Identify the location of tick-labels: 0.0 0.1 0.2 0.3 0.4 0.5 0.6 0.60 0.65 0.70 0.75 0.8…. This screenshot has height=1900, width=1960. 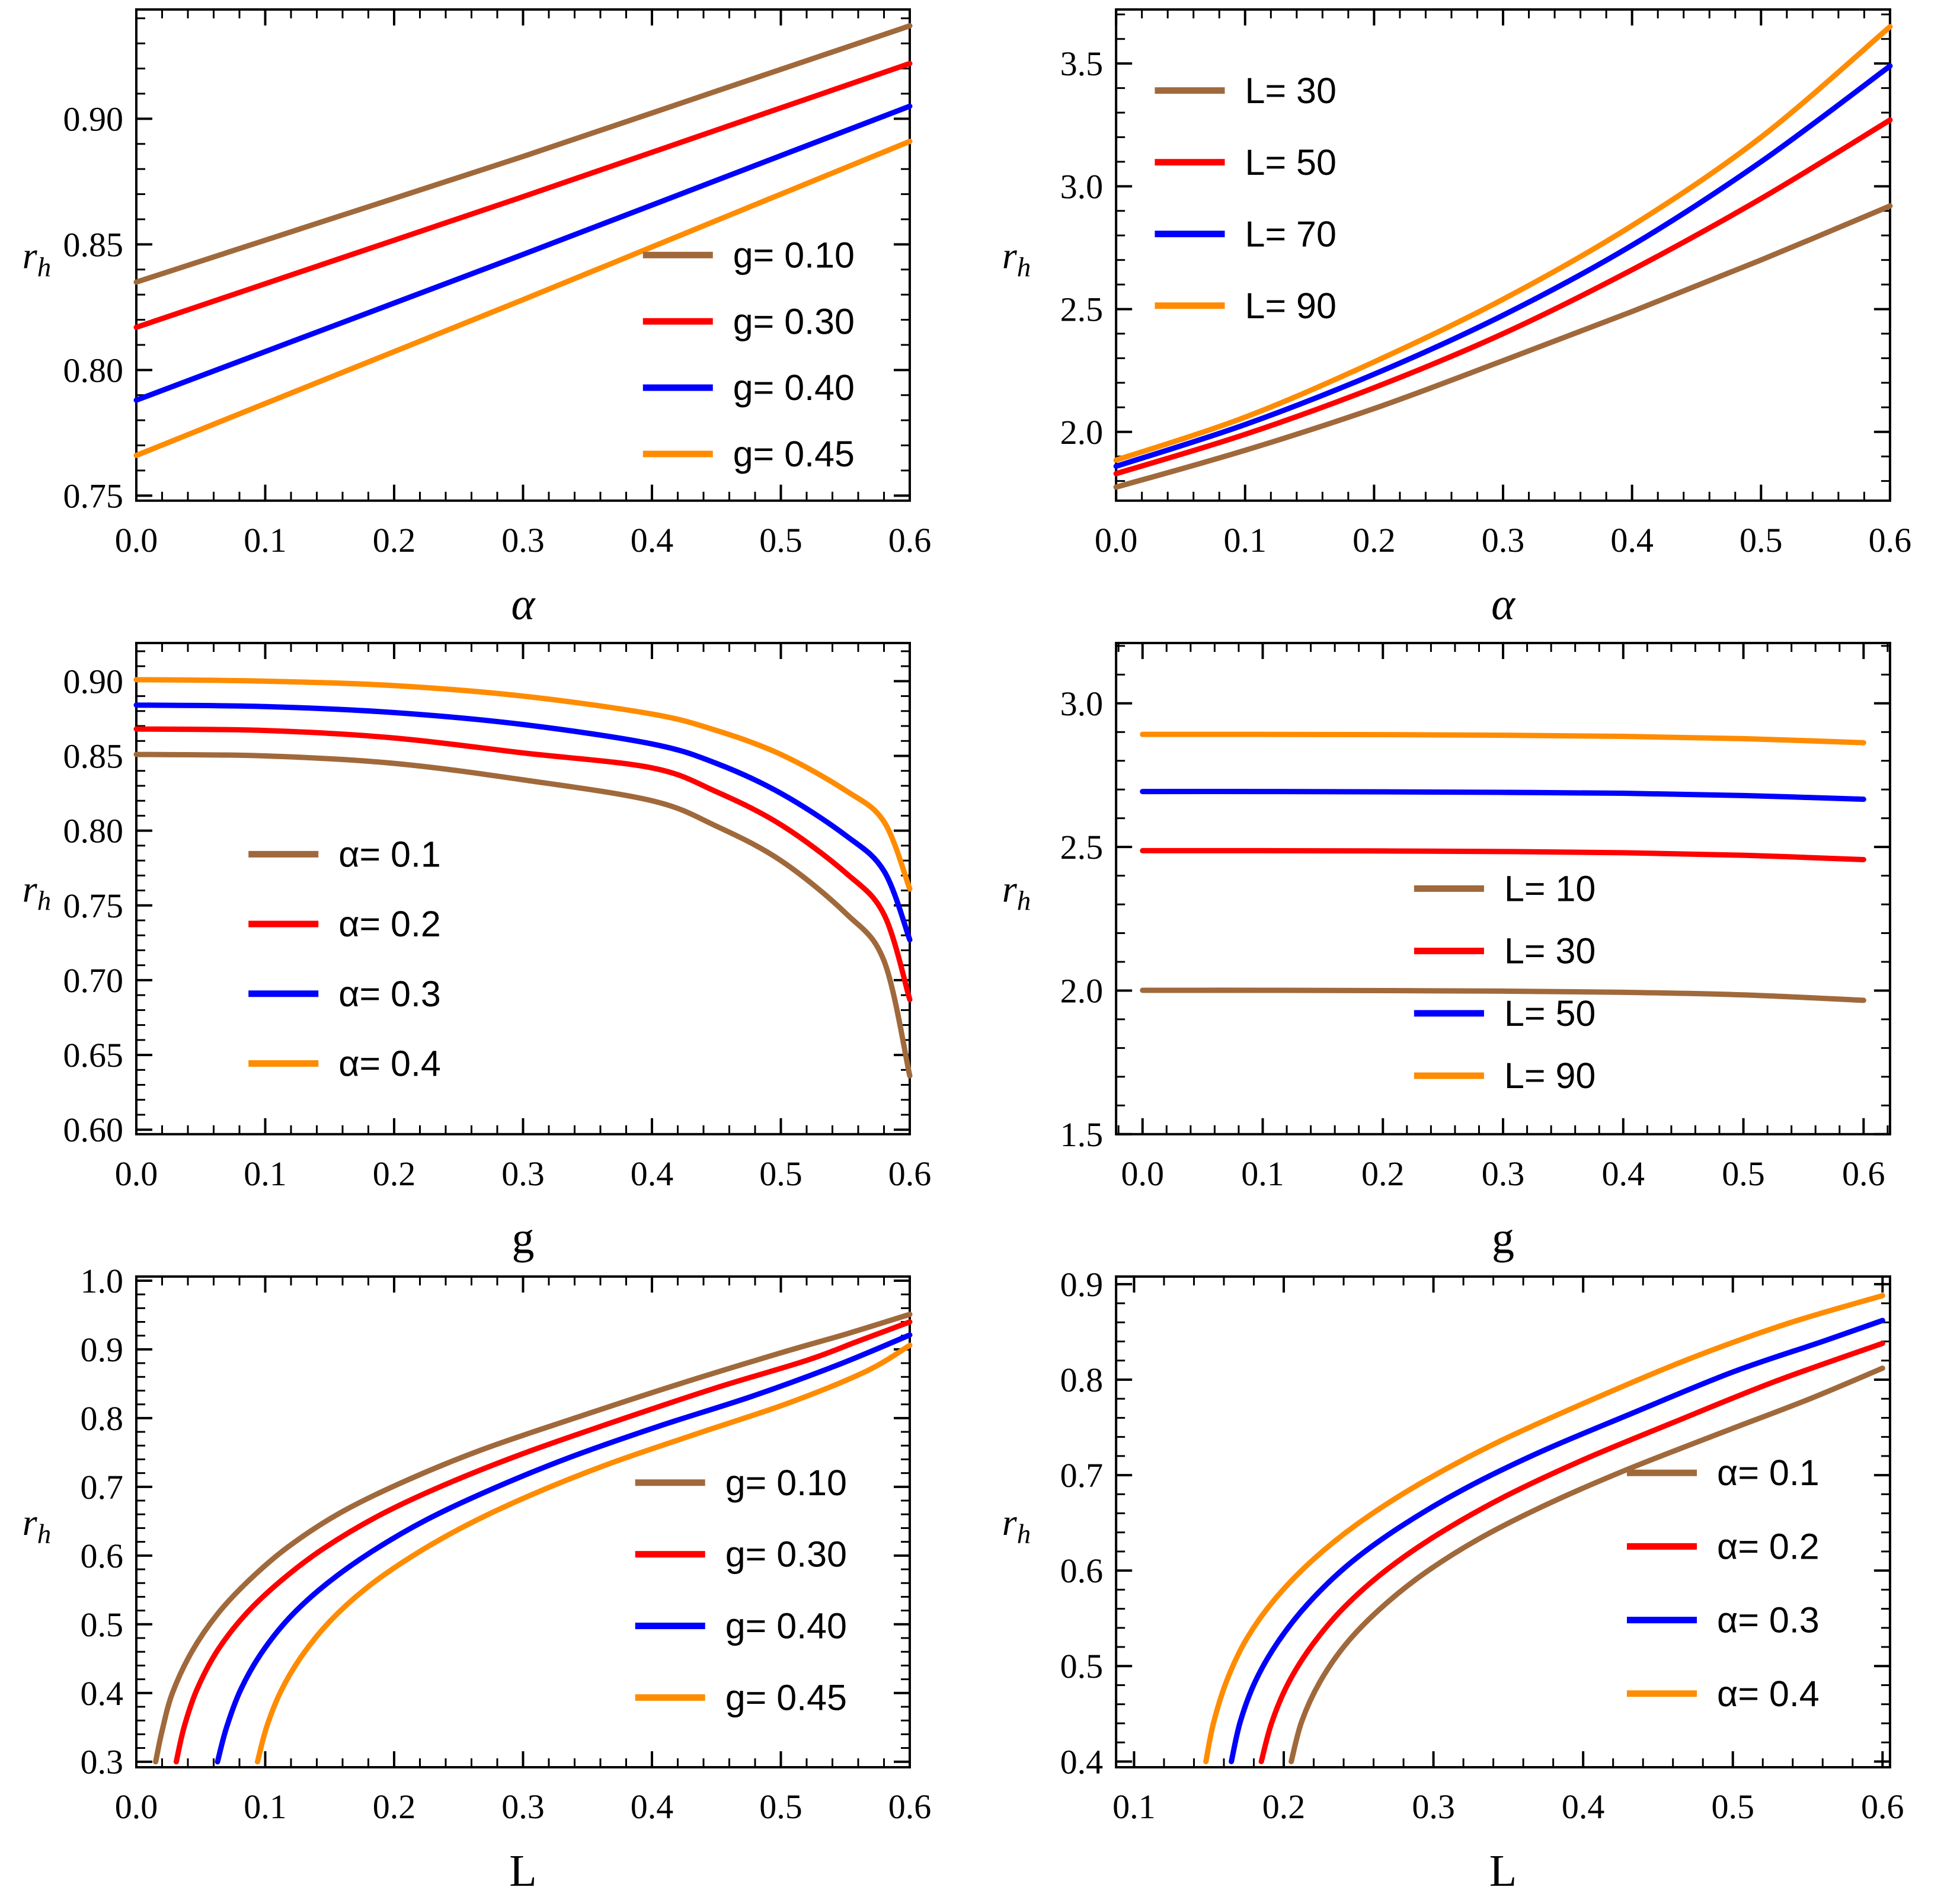
(497, 927).